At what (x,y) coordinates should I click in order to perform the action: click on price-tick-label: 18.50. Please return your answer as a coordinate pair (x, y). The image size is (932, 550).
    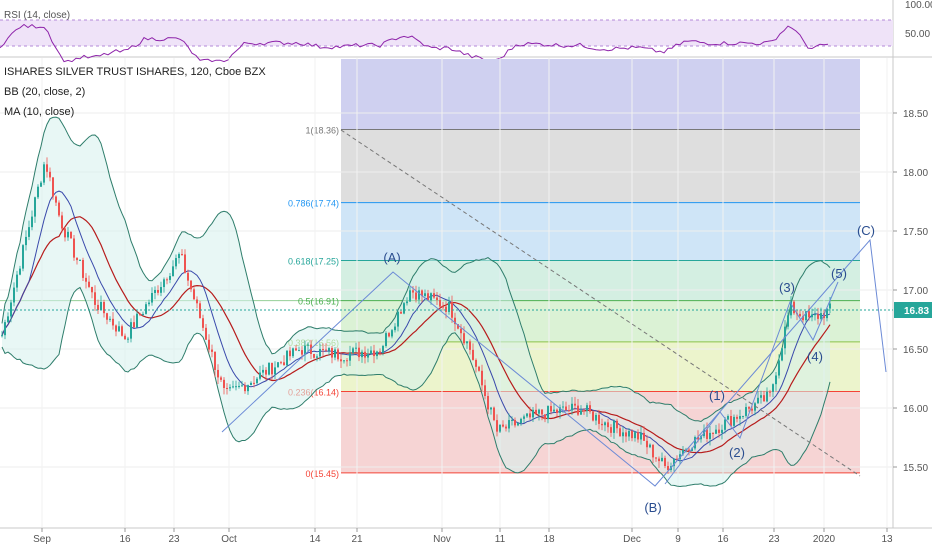
    Looking at the image, I should click on (915, 114).